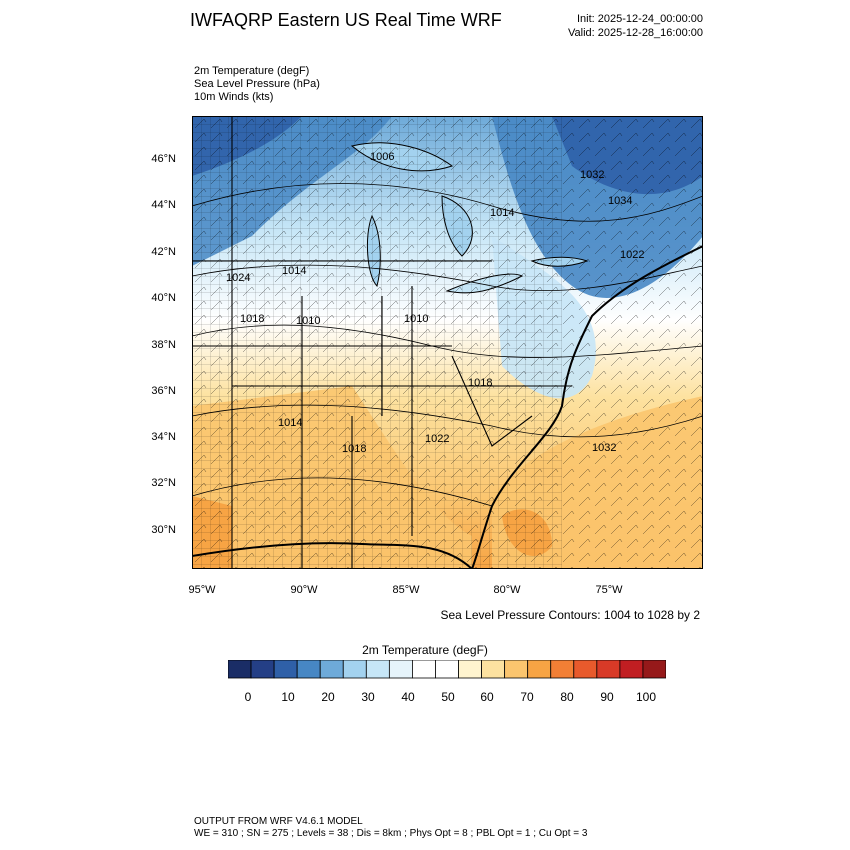 This screenshot has height=850, width=850. Describe the element at coordinates (425, 650) in the screenshot. I see `colorbar-title: 2m Temperature (degF)` at that location.